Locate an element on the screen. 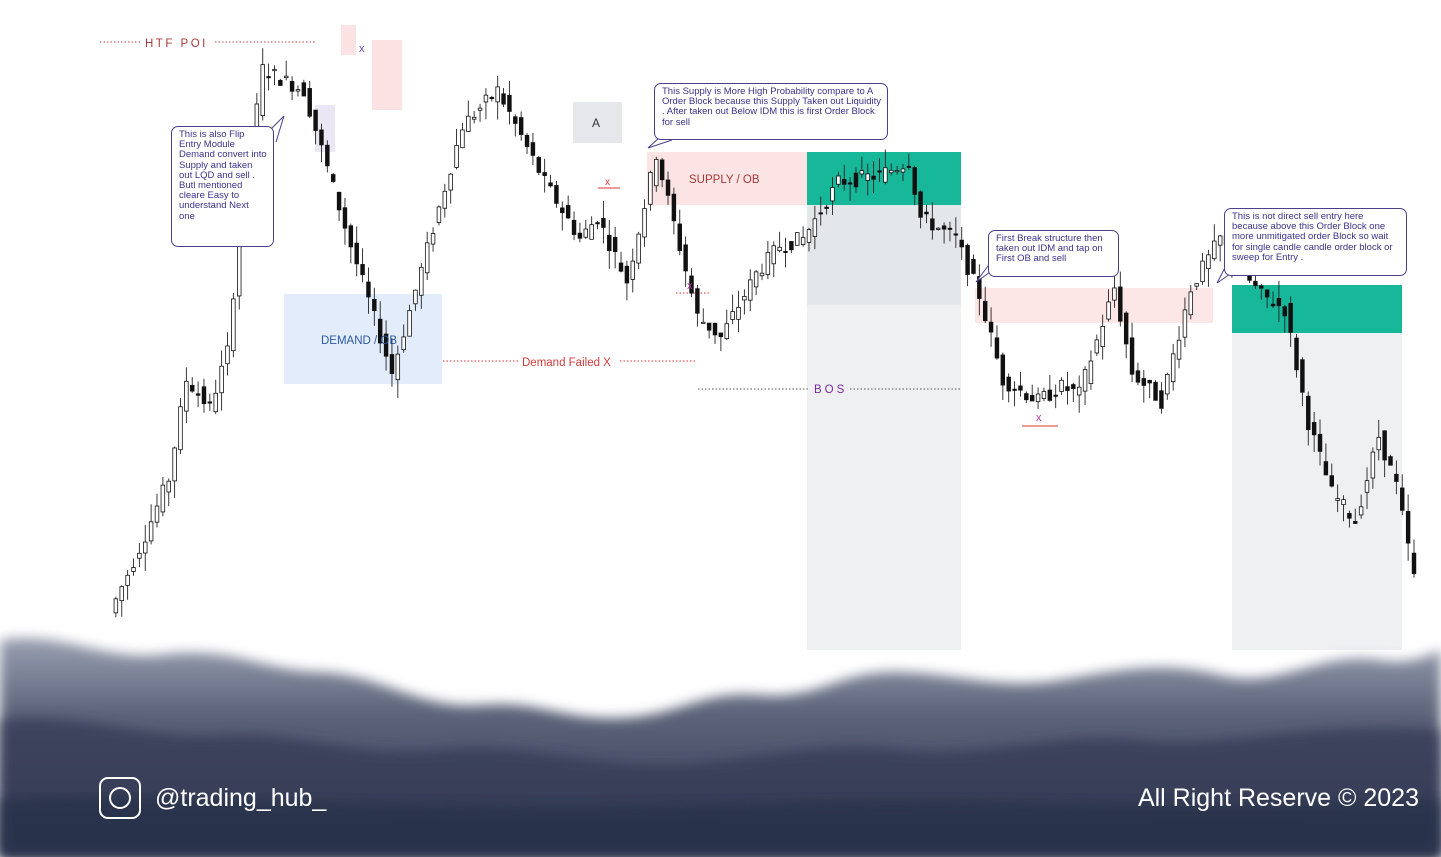 This screenshot has height=857, width=1441. x-mark-2: x is located at coordinates (607, 182).